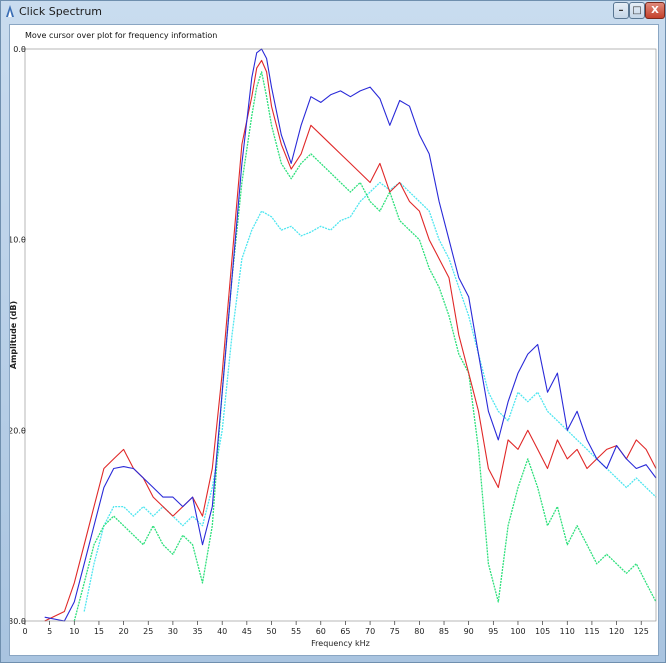 This screenshot has height=663, width=666. I want to click on x-tick-label: 80, so click(419, 631).